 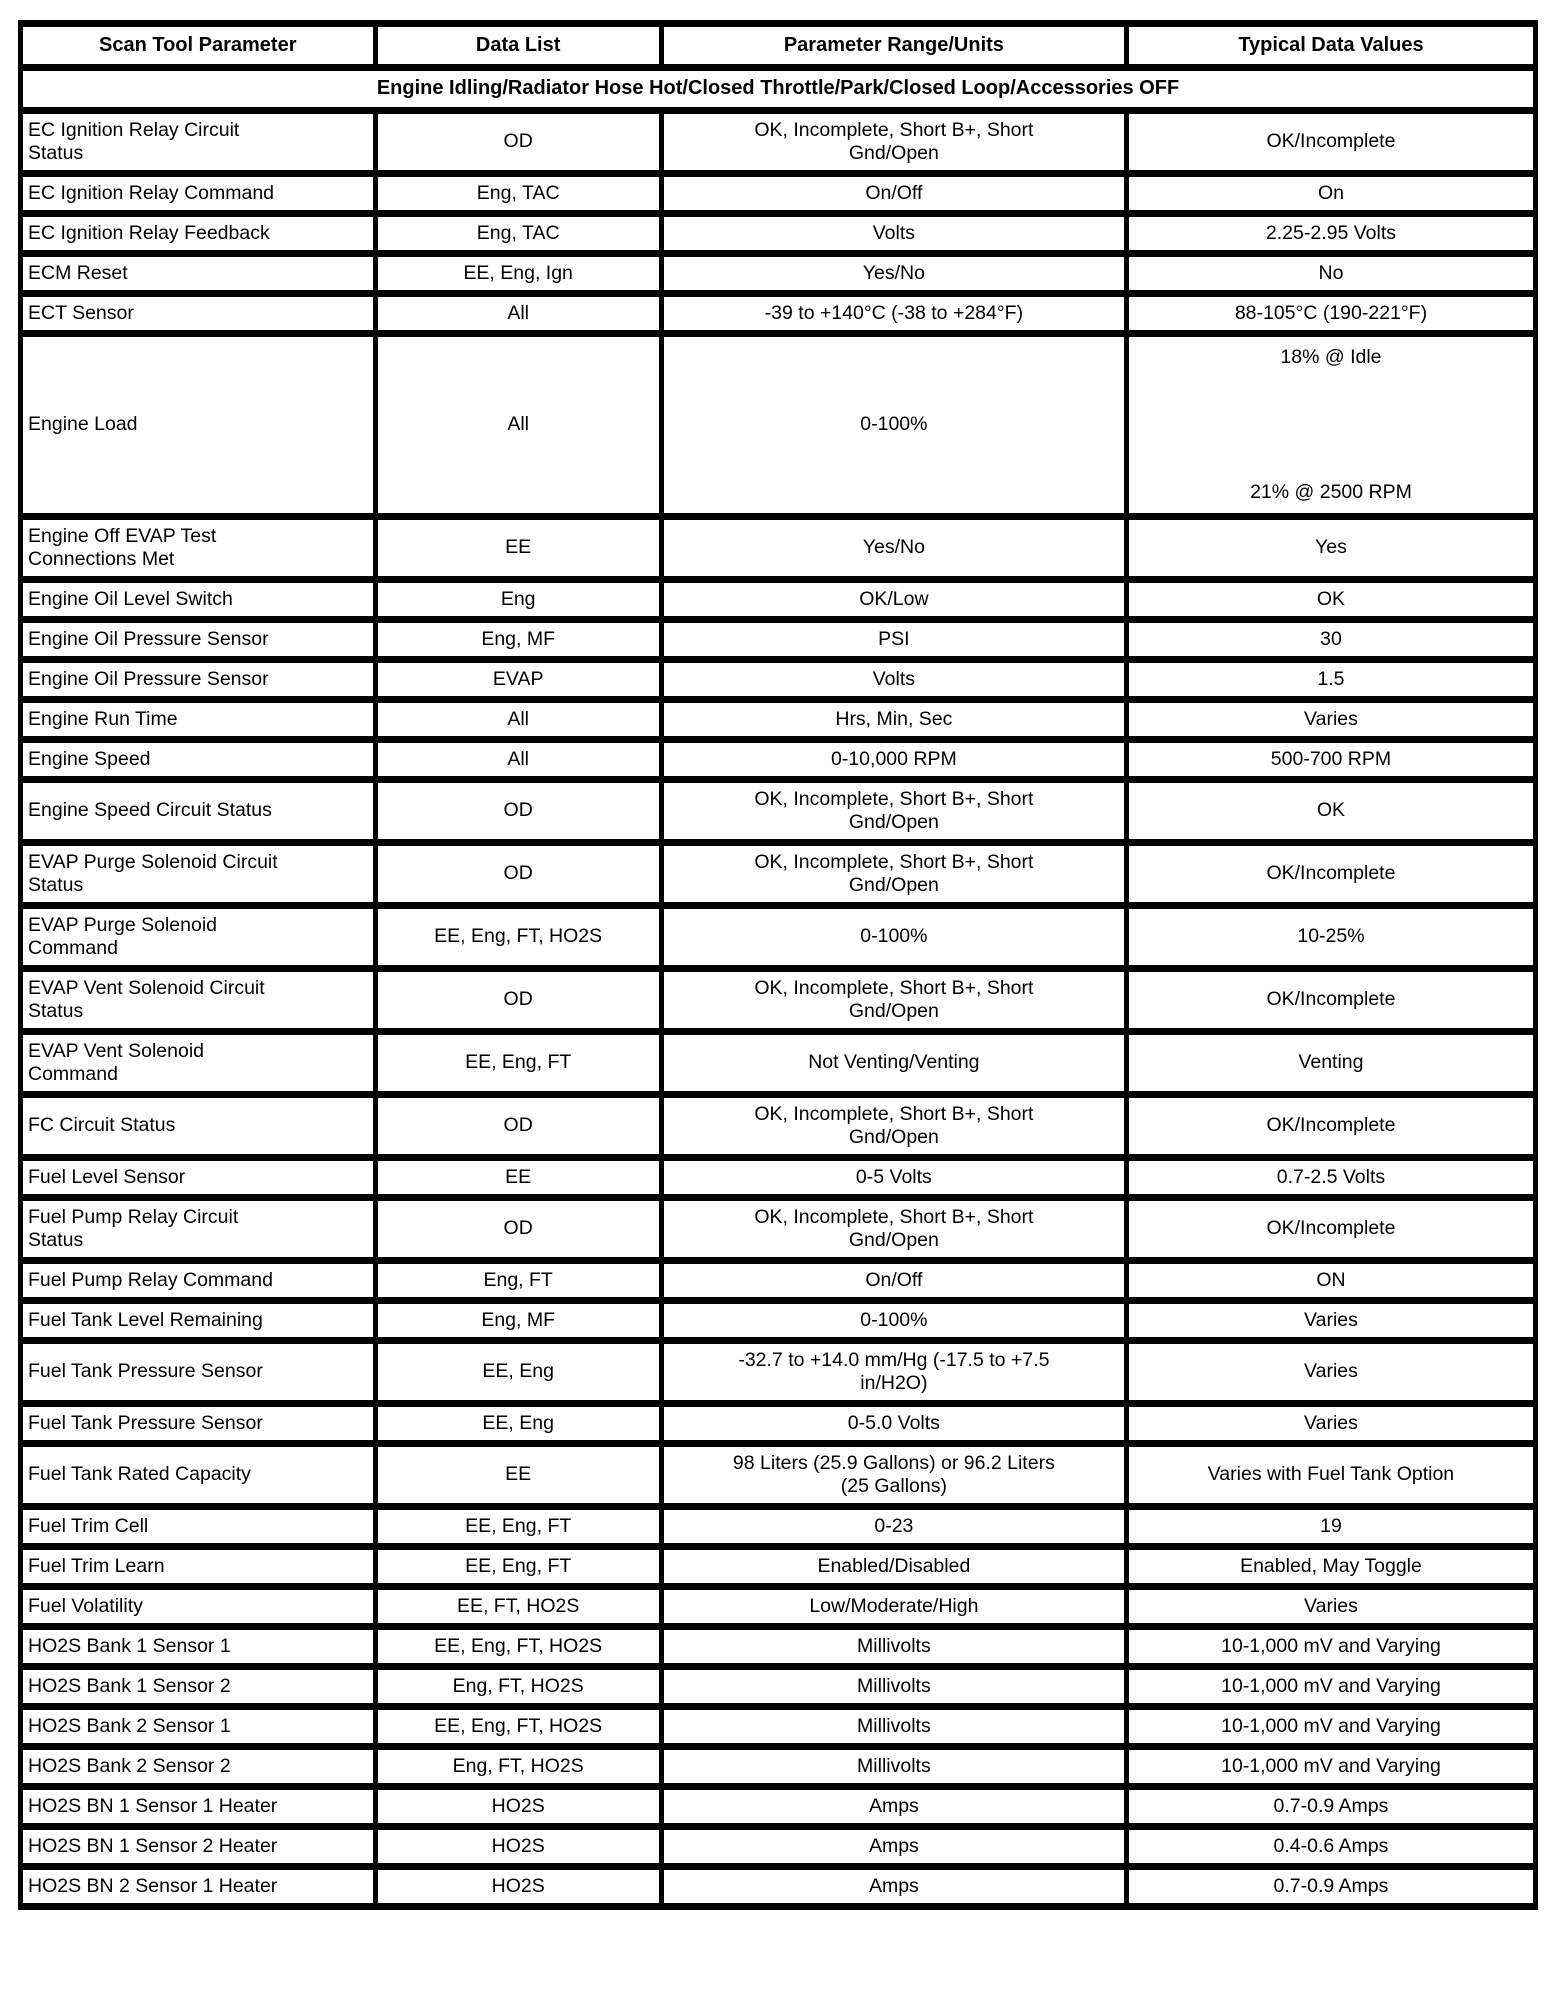 What do you see at coordinates (198, 1646) in the screenshot?
I see `parameter-cell: HO2S Bank 1 Sensor 1` at bounding box center [198, 1646].